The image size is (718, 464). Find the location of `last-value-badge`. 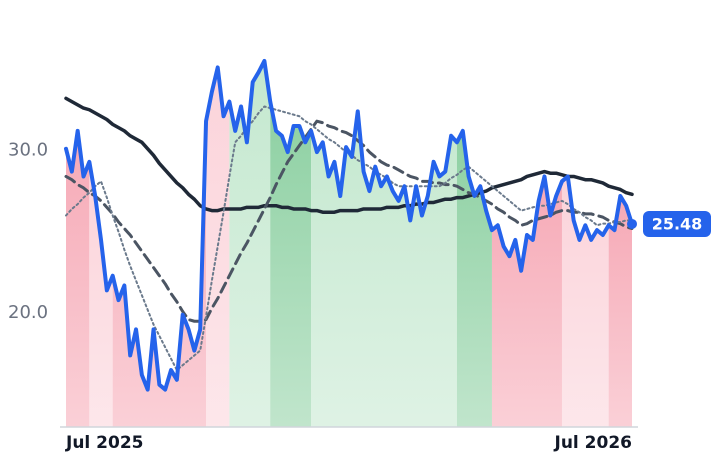

last-value-badge is located at coordinates (677, 223).